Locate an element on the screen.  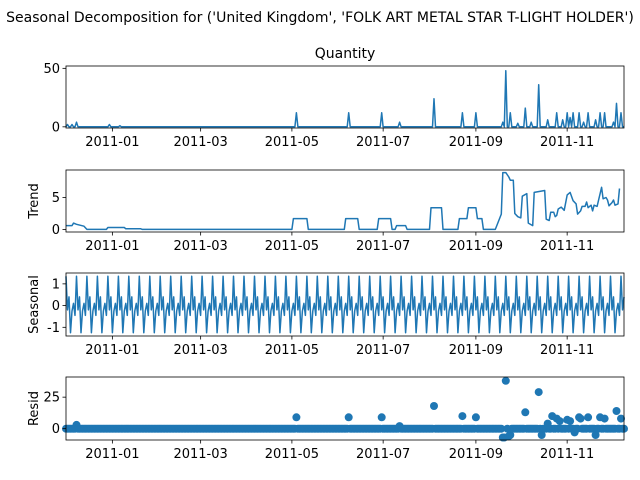
seasonal-axes-frame is located at coordinates (345, 304).